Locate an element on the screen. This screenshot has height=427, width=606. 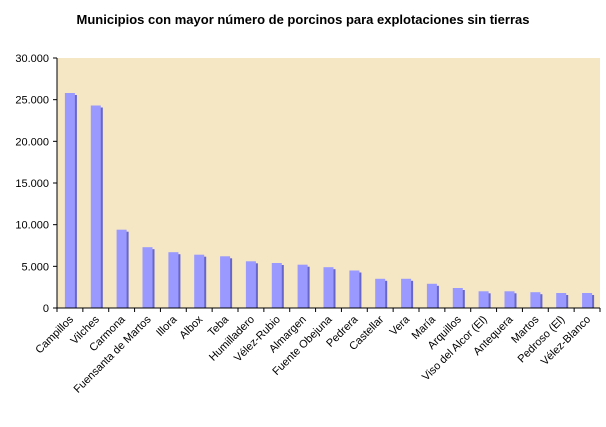
y-axis: 0 5.000 10.000 15.000 20.000 25.000 30.000 is located at coordinates (36, 184).